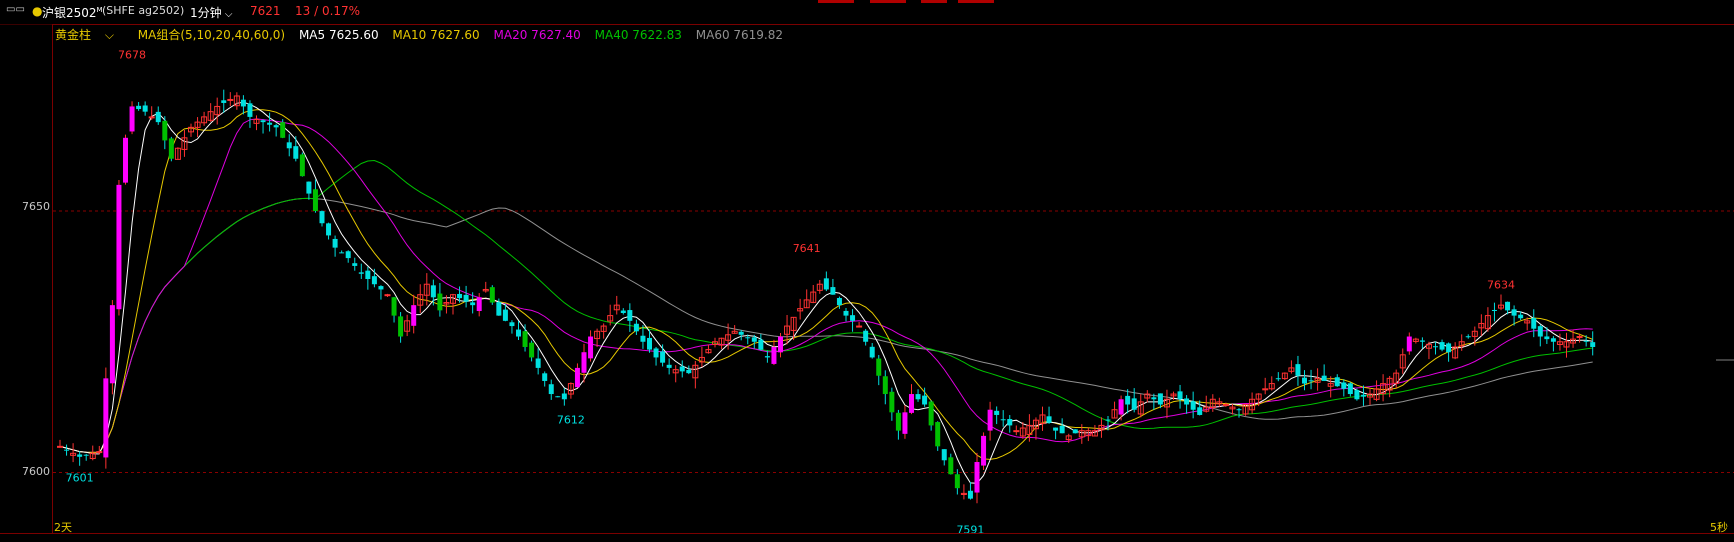  What do you see at coordinates (571, 420) in the screenshot?
I see `extreme-label-7612: 7612` at bounding box center [571, 420].